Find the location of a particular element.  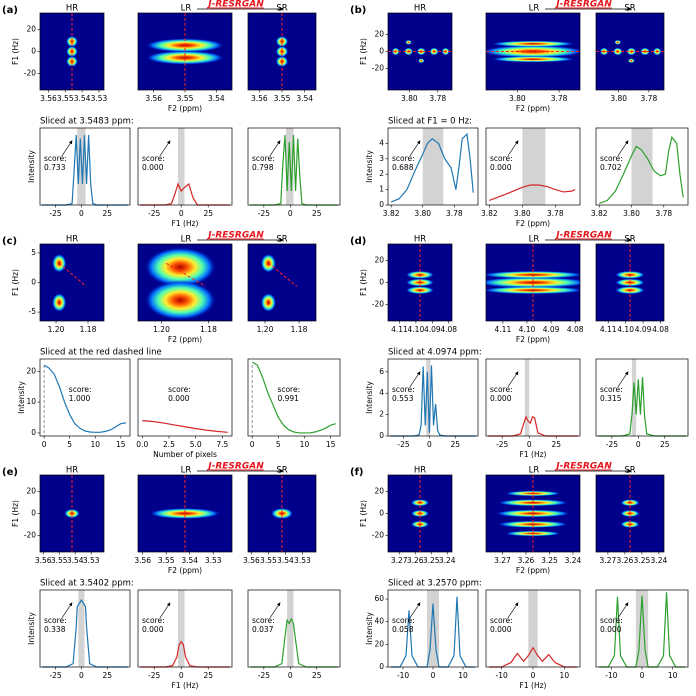

score-value: 0.037 is located at coordinates (263, 629).